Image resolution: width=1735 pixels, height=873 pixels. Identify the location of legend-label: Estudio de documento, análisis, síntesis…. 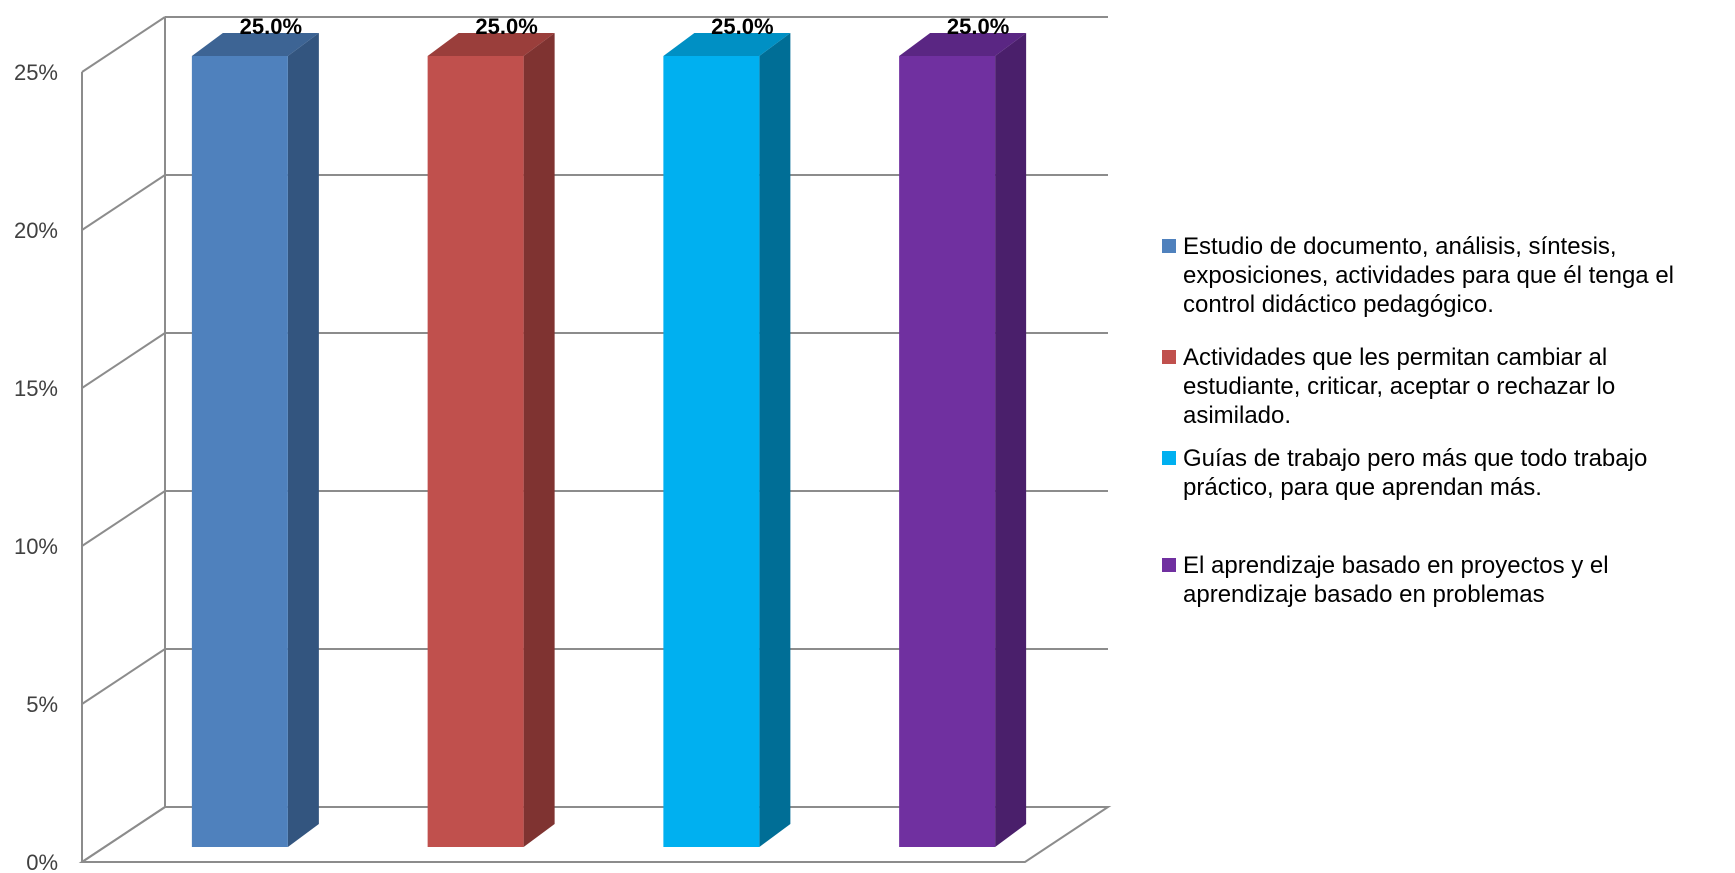
(1400, 246).